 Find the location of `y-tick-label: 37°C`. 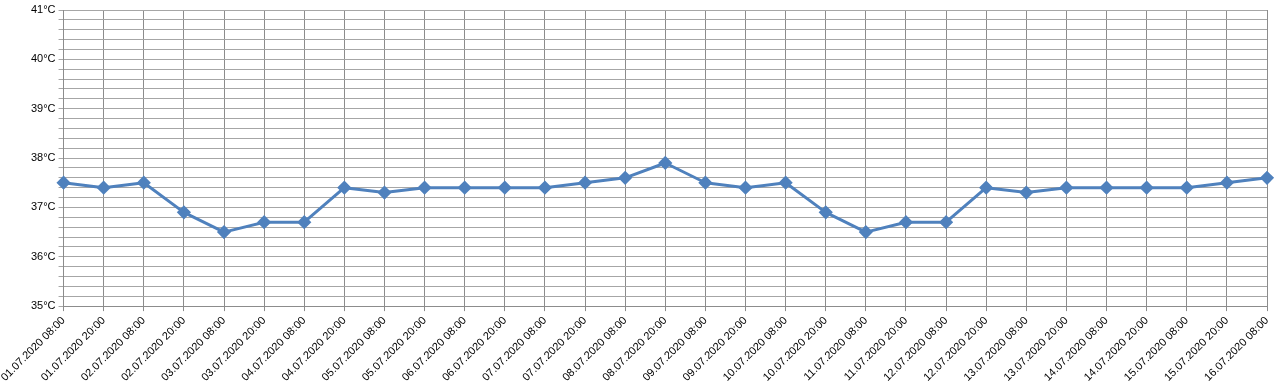

y-tick-label: 37°C is located at coordinates (43, 206).